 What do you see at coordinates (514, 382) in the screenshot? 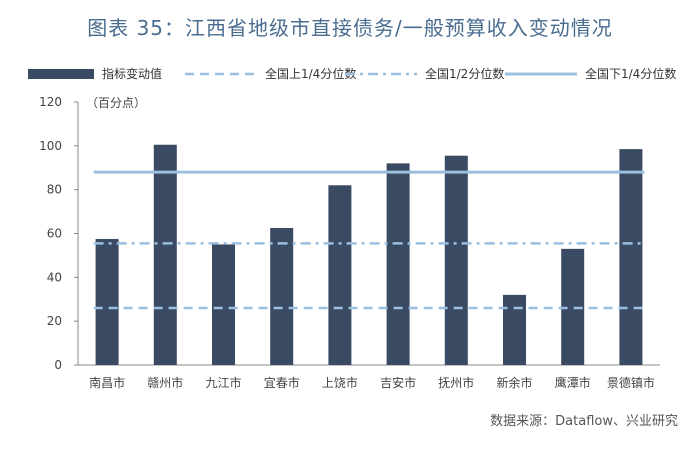
I see `x-tick-label: 新余市` at bounding box center [514, 382].